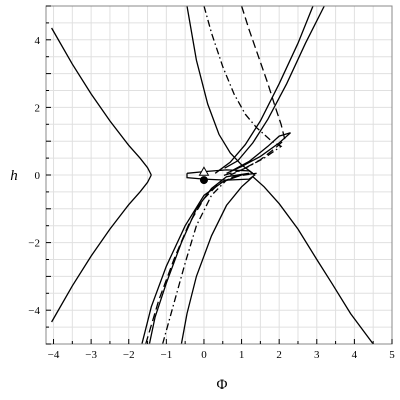 This screenshot has width=400, height=400. Describe the element at coordinates (91, 355) in the screenshot. I see `x-tick-label: −3` at that location.